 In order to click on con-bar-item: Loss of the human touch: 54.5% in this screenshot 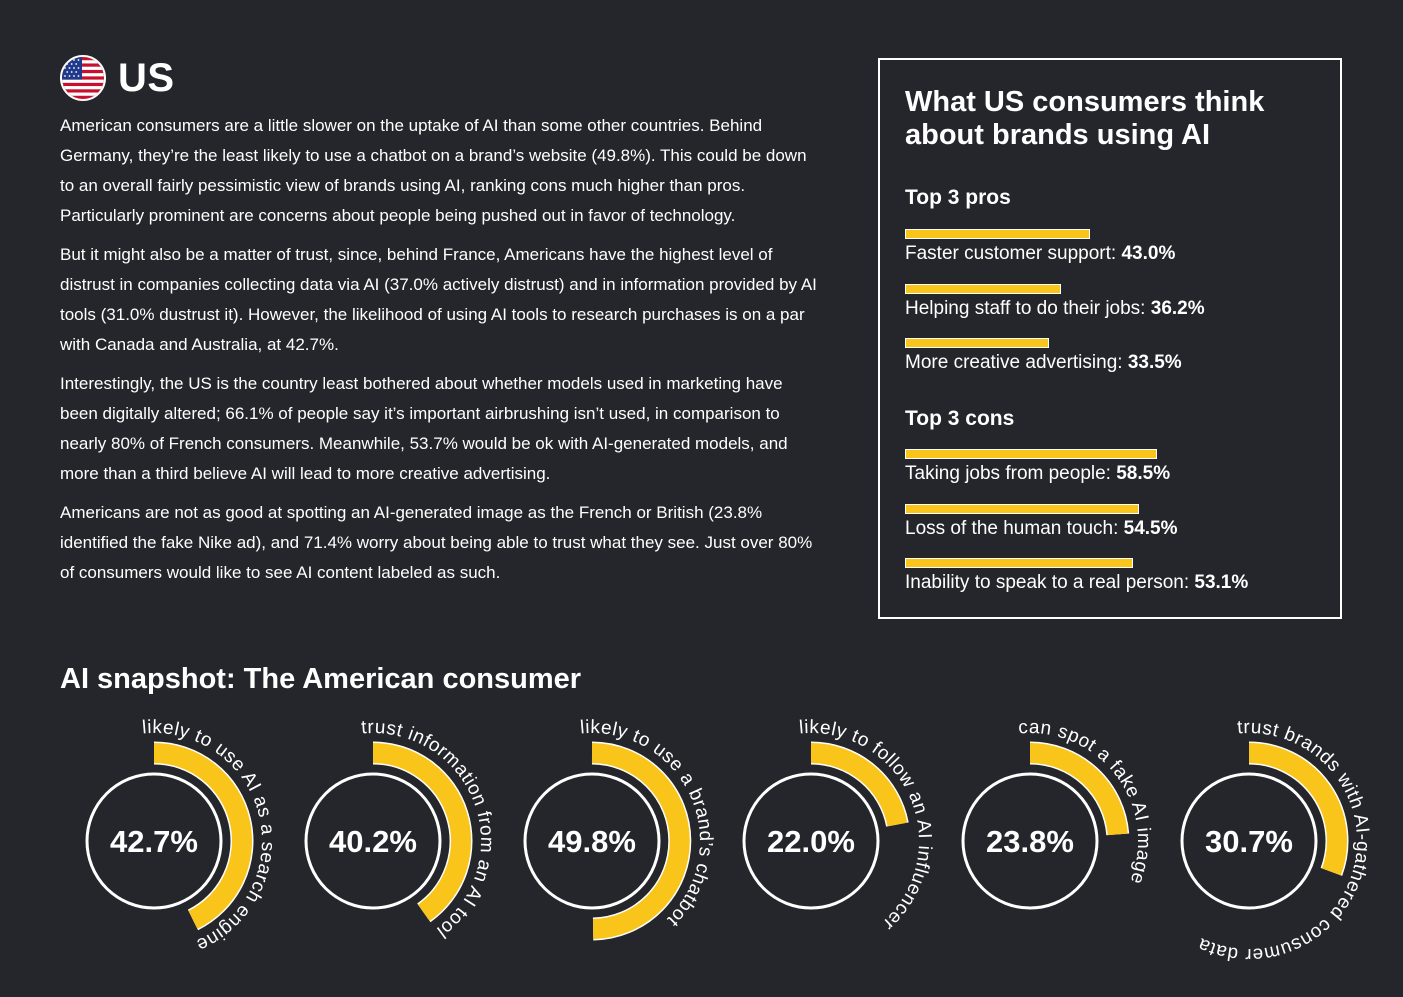, I will do `click(1115, 527)`.